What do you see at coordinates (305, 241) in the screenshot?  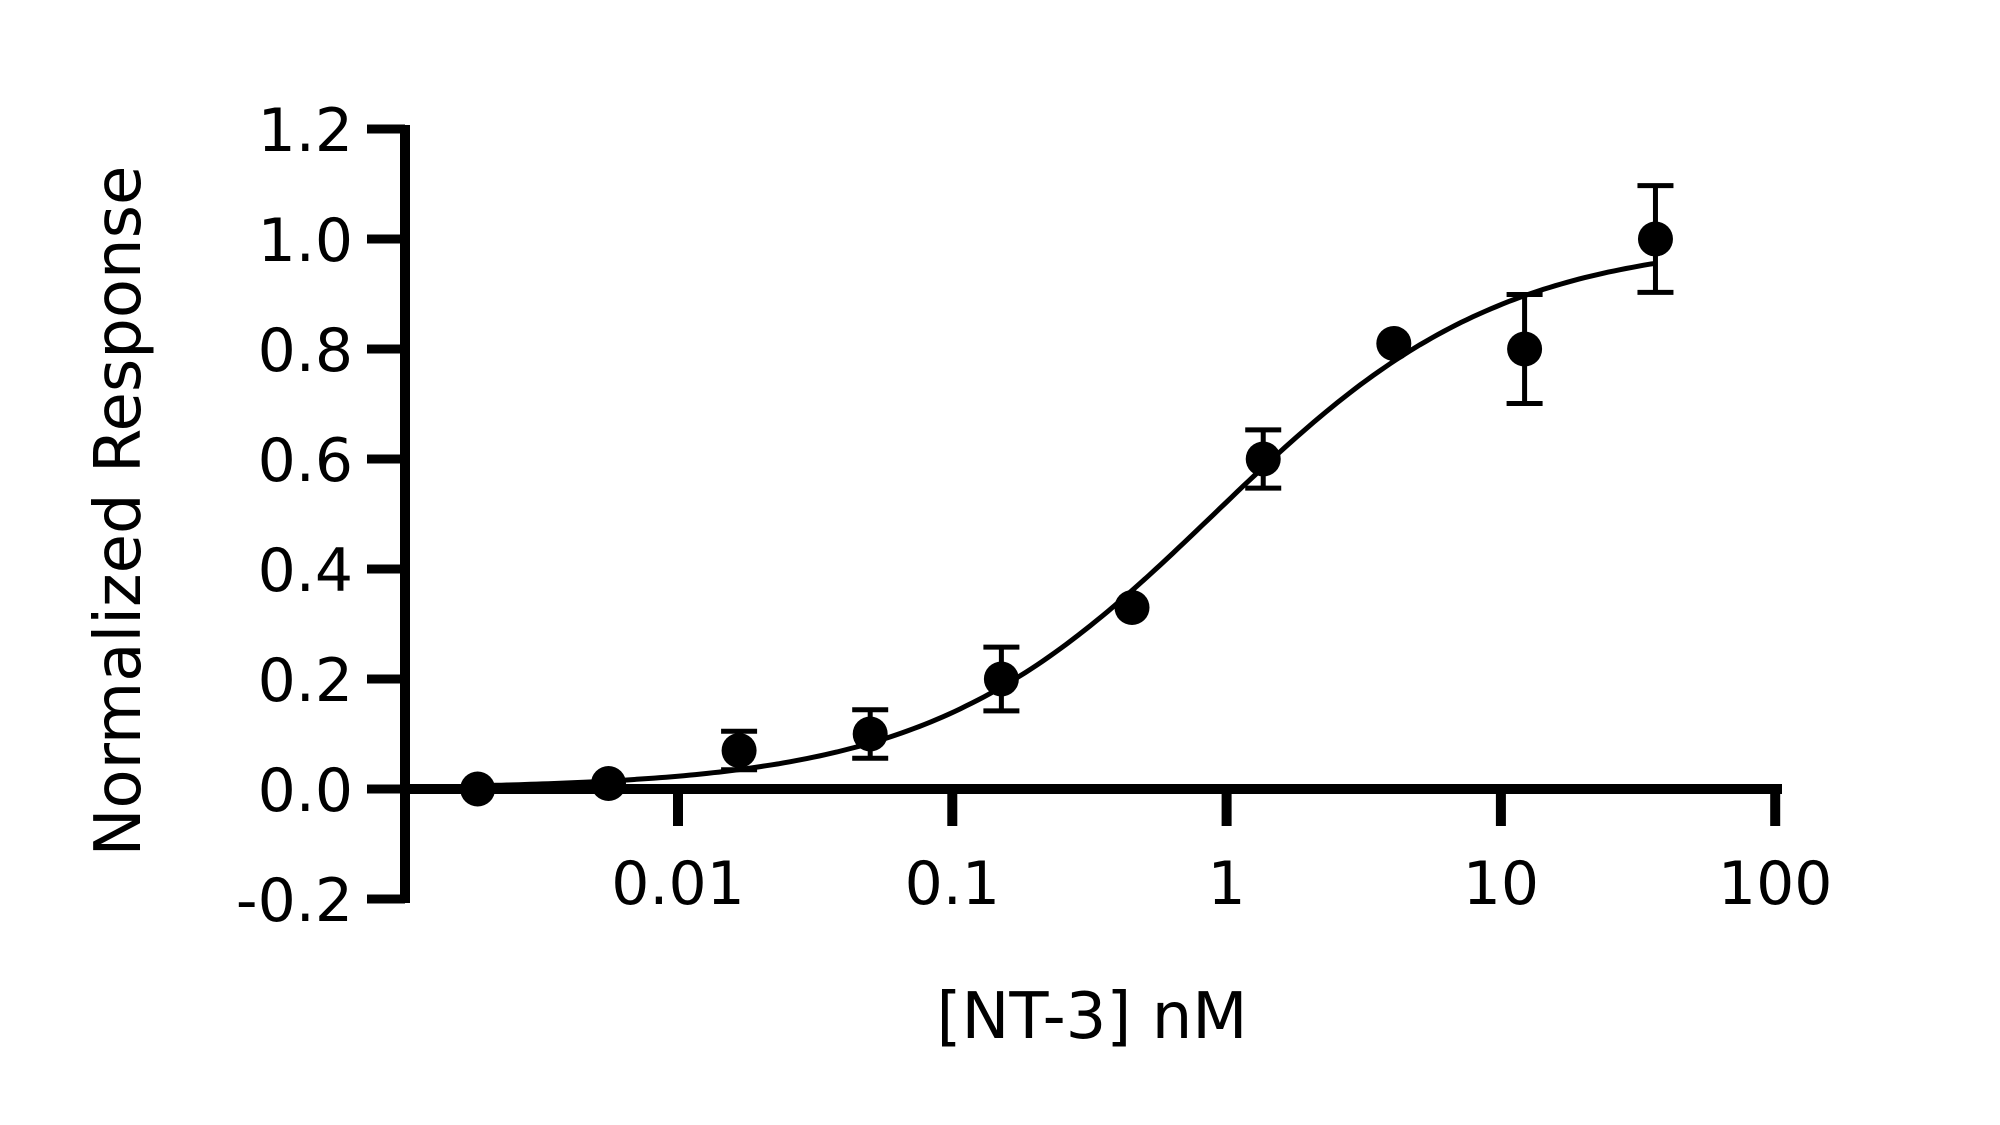 I see `y-tick-label: 1.0` at bounding box center [305, 241].